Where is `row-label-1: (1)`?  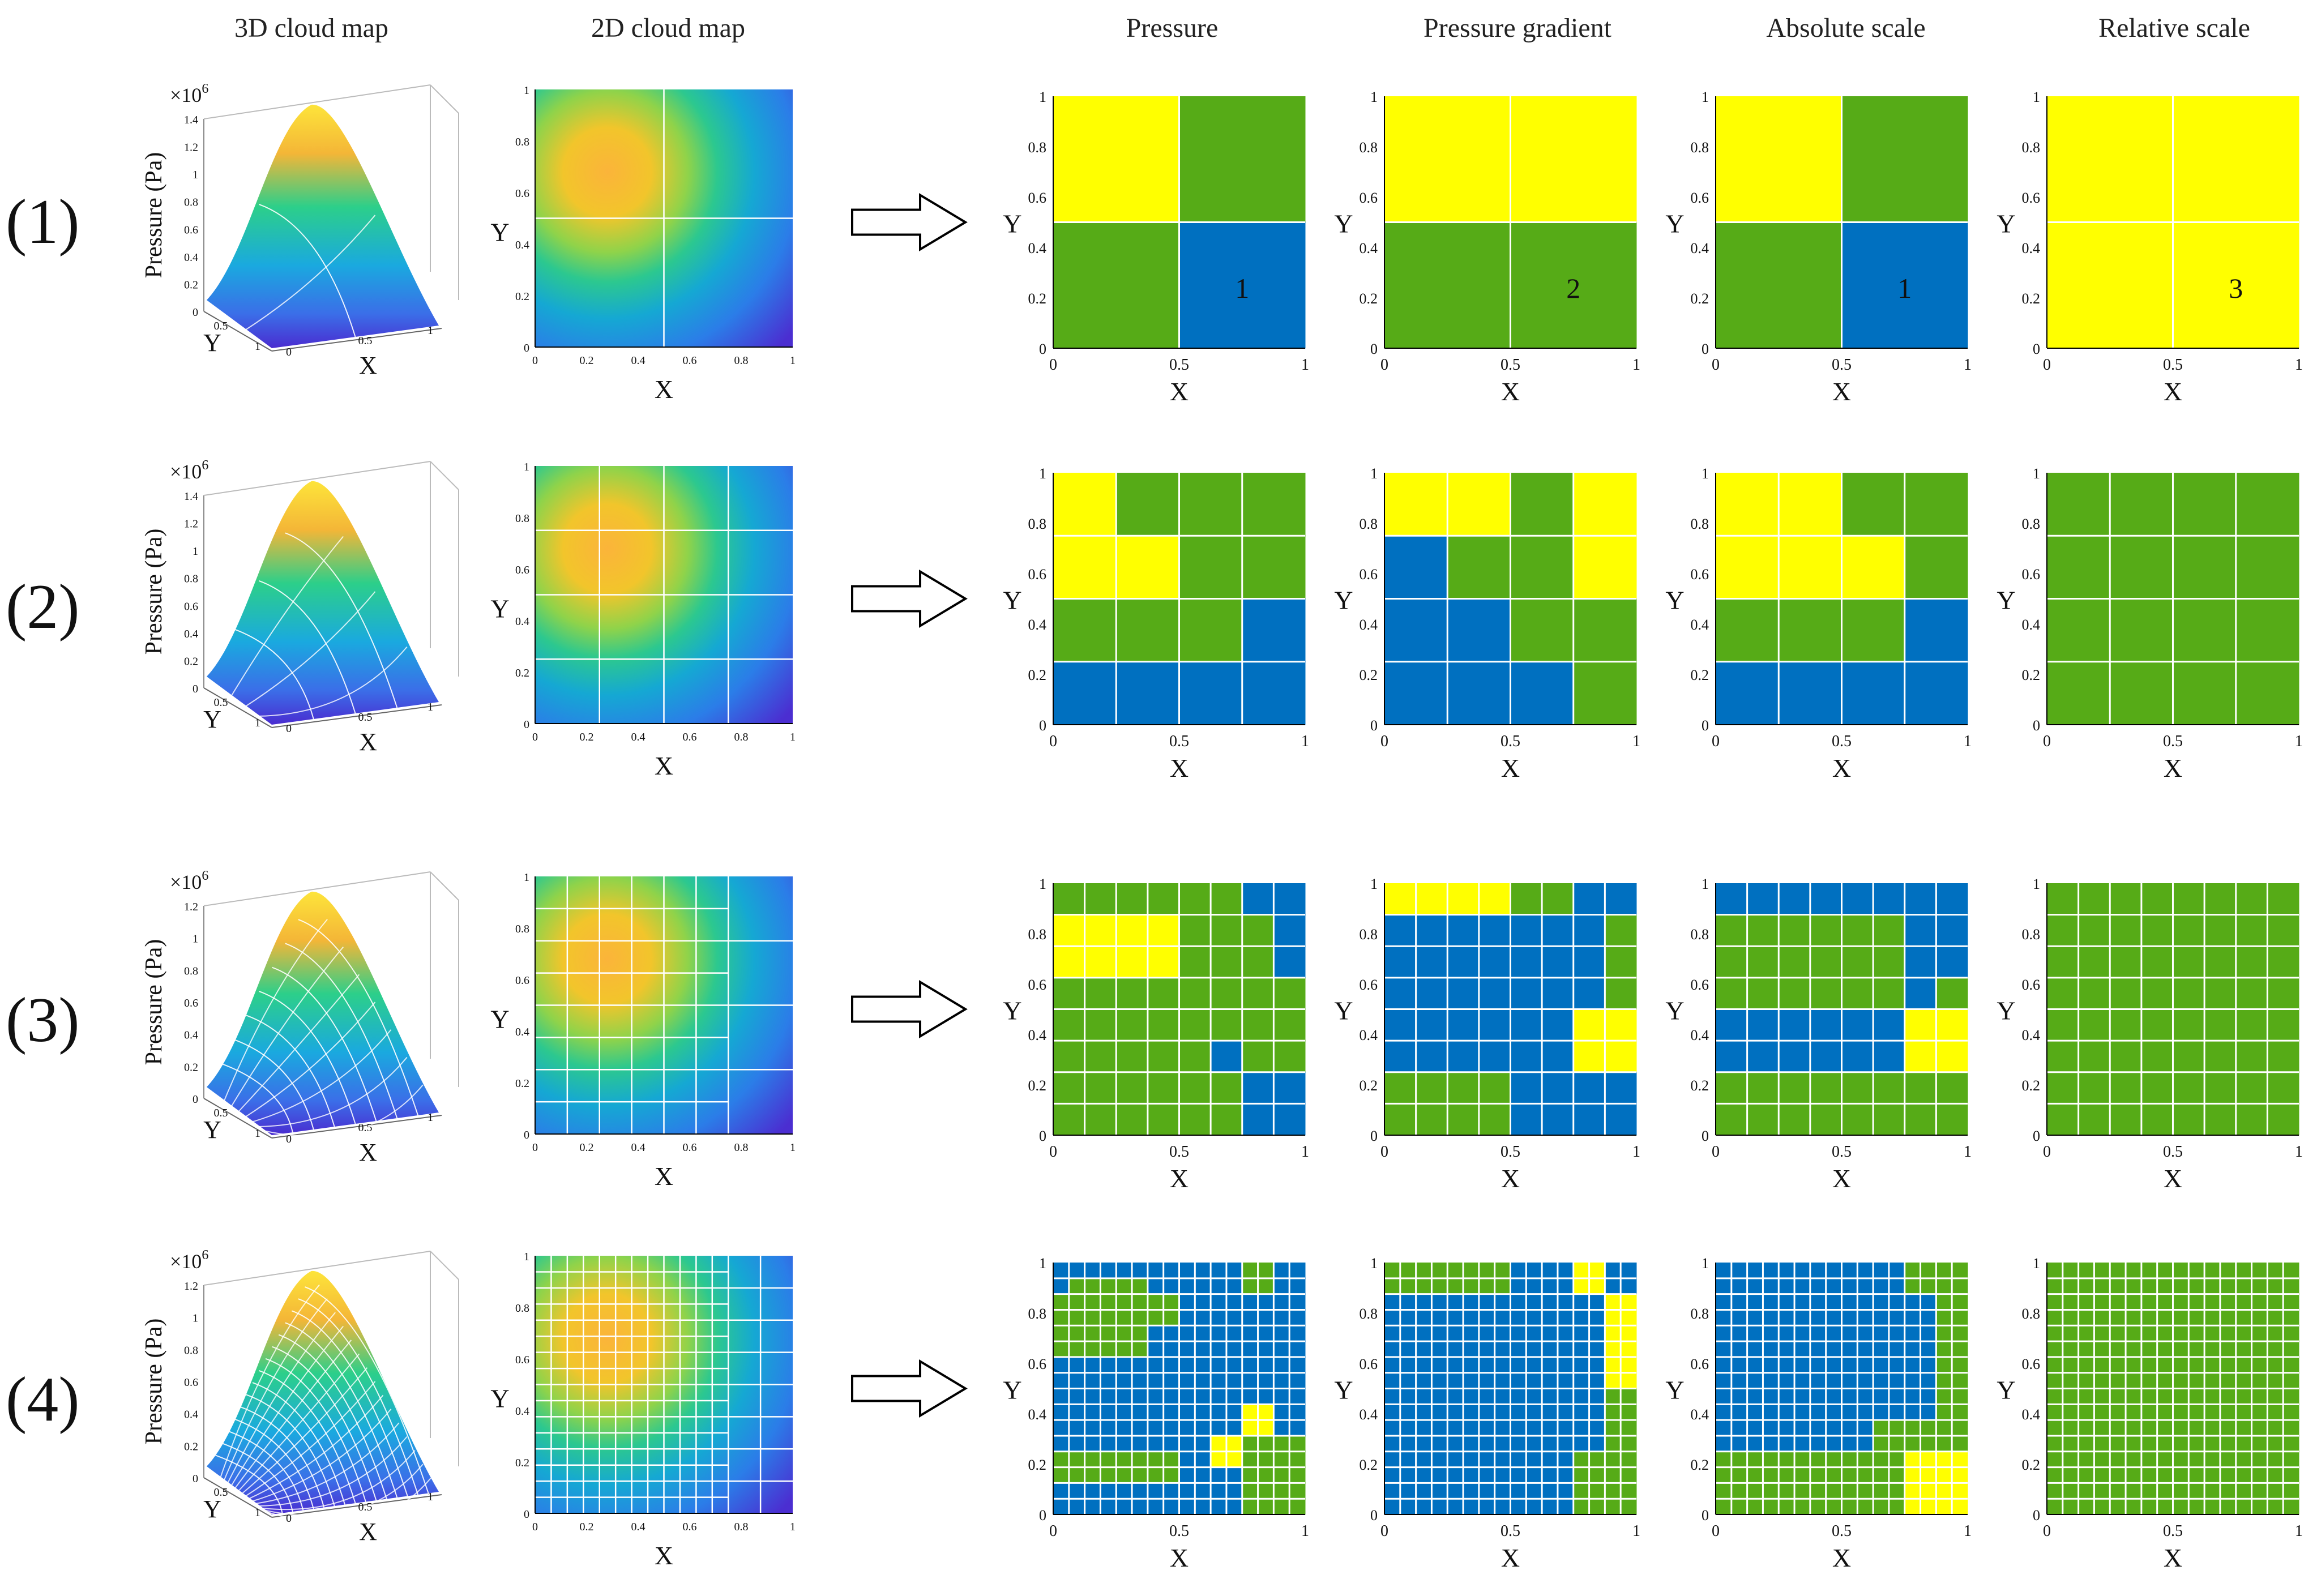 row-label-1: (1) is located at coordinates (43, 222).